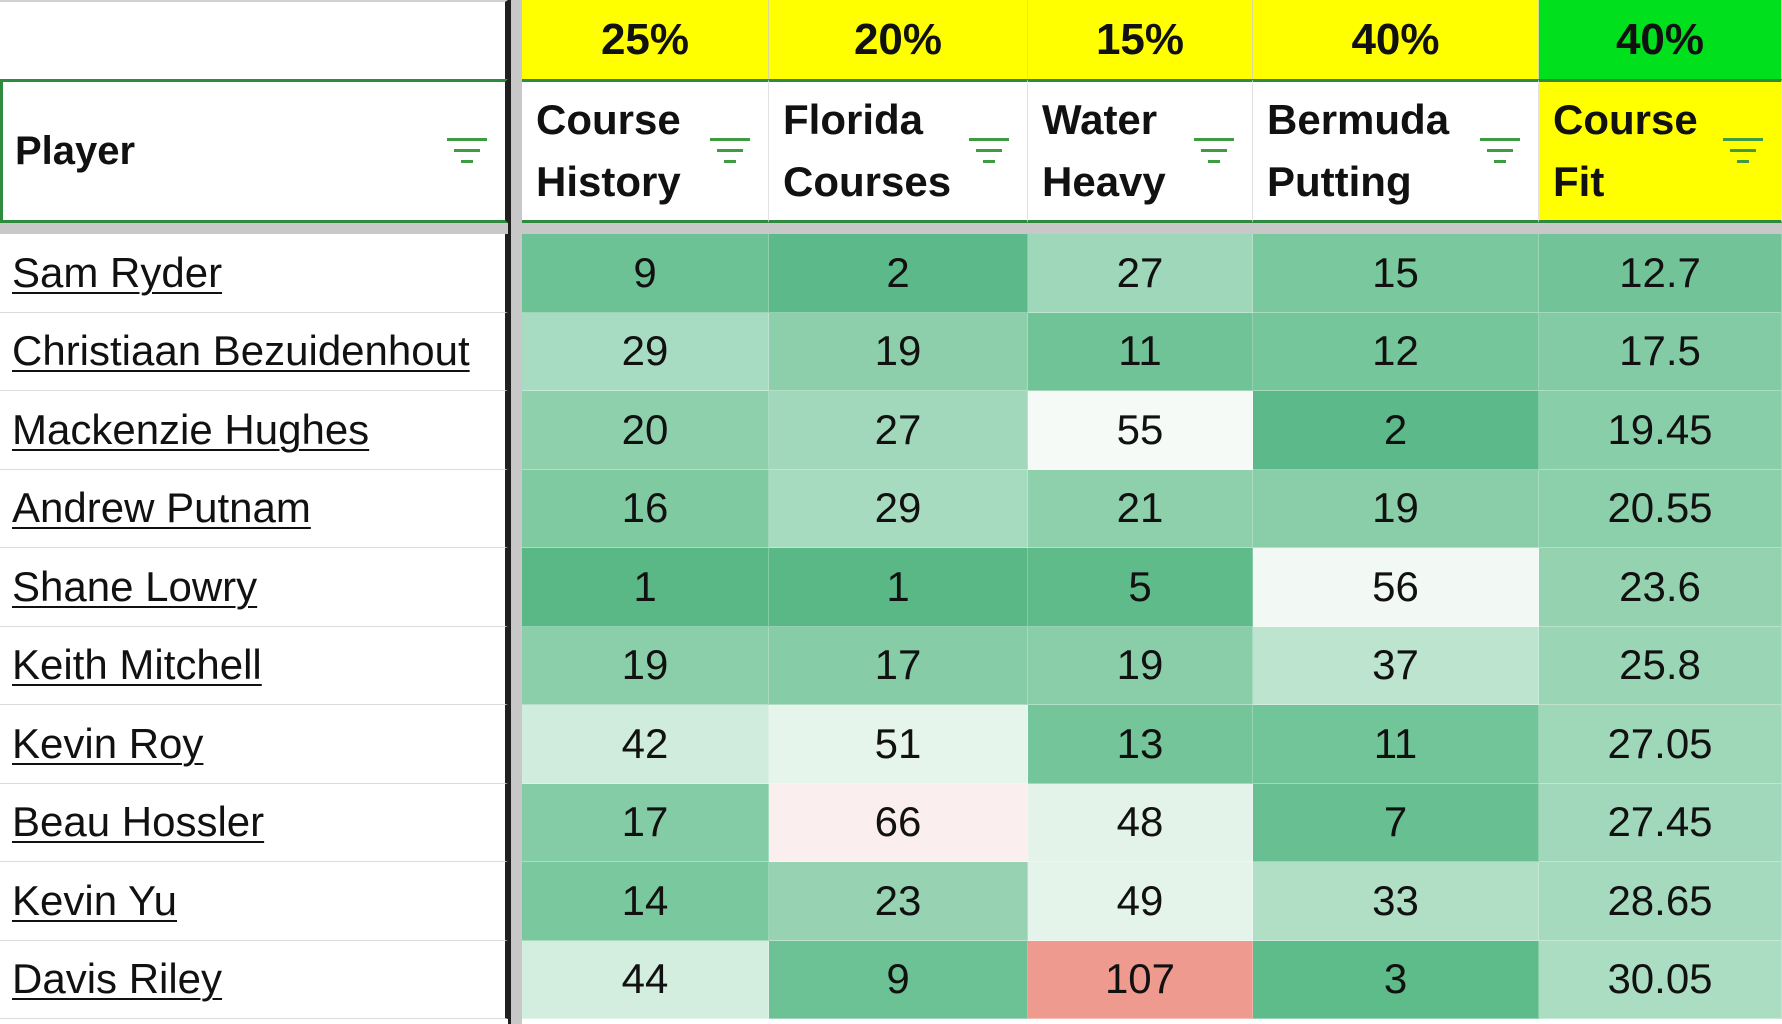 The height and width of the screenshot is (1024, 1782). What do you see at coordinates (898, 665) in the screenshot?
I see `cell-florida-courses: 17` at bounding box center [898, 665].